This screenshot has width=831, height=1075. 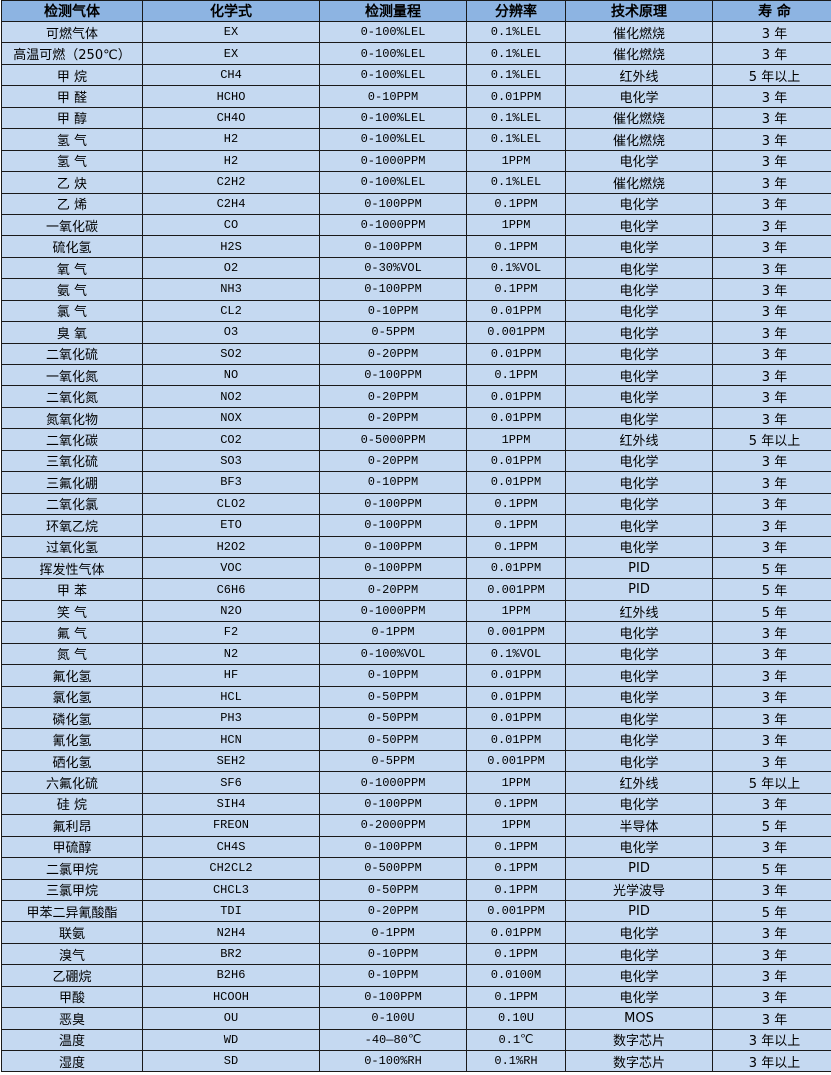 I want to click on cell-lifetime: 3 年以上, so click(x=771, y=1061).